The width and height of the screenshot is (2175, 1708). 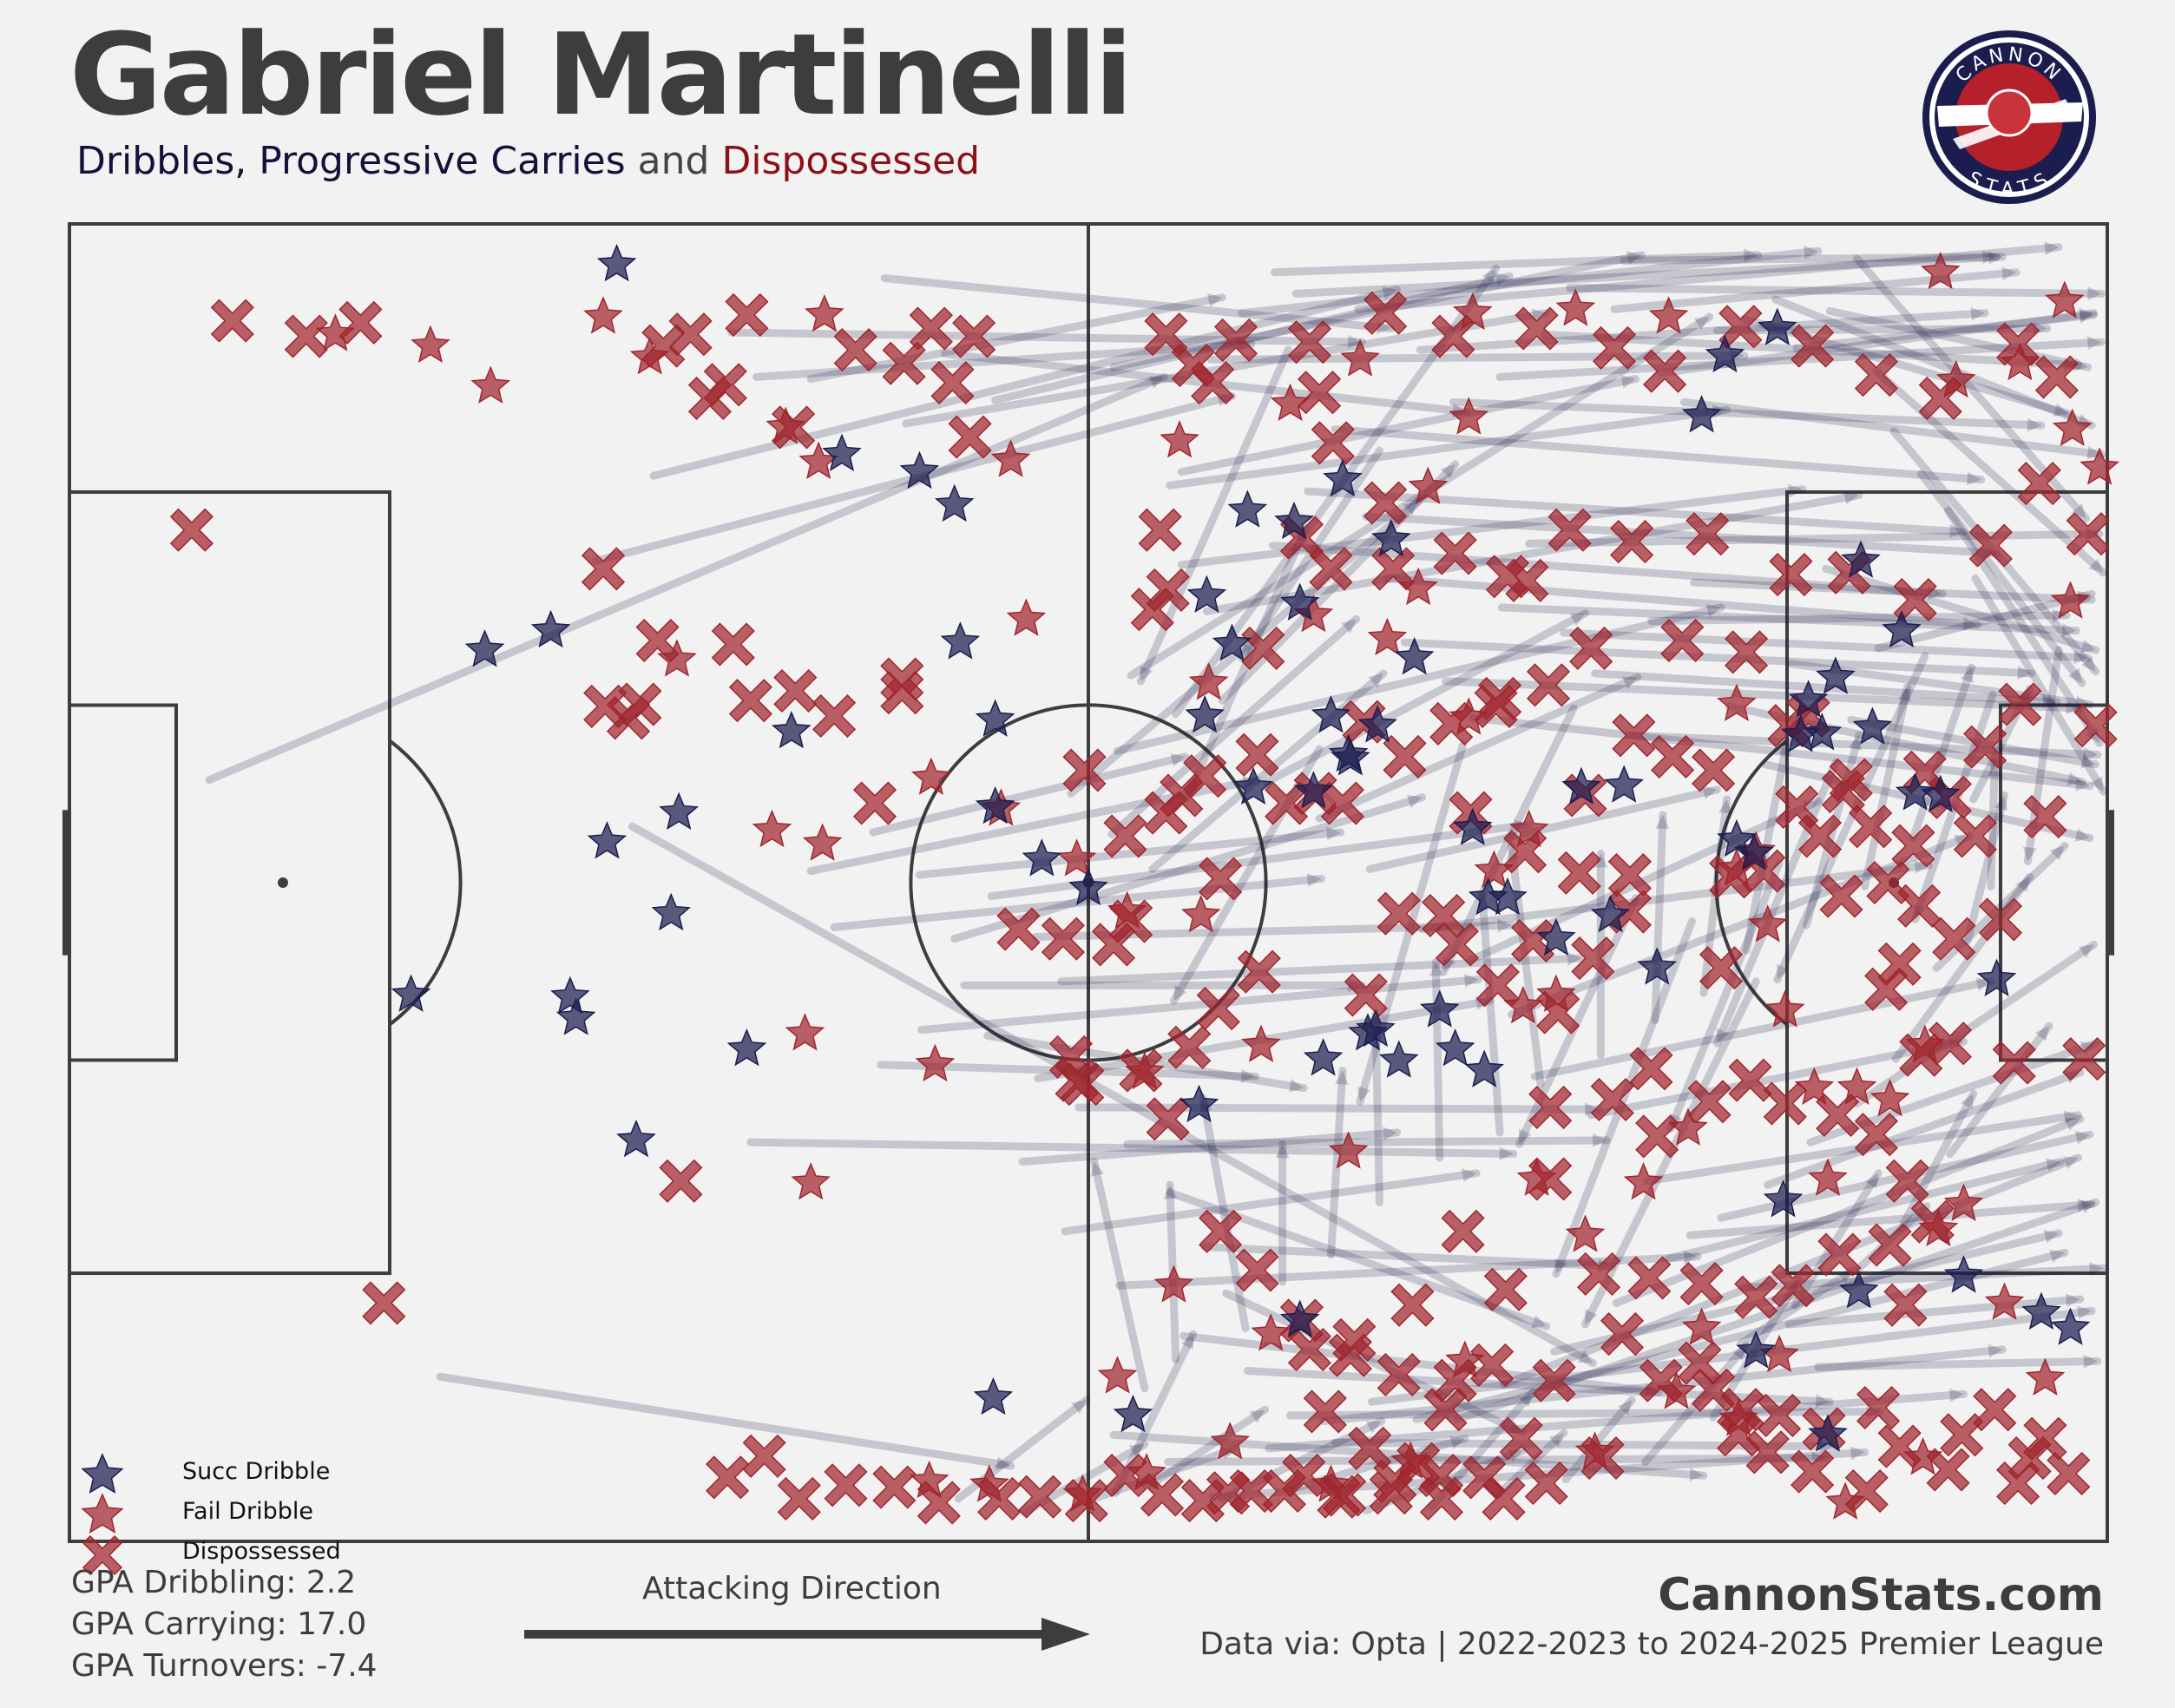 I want to click on subtitle-and: and, so click(x=673, y=161).